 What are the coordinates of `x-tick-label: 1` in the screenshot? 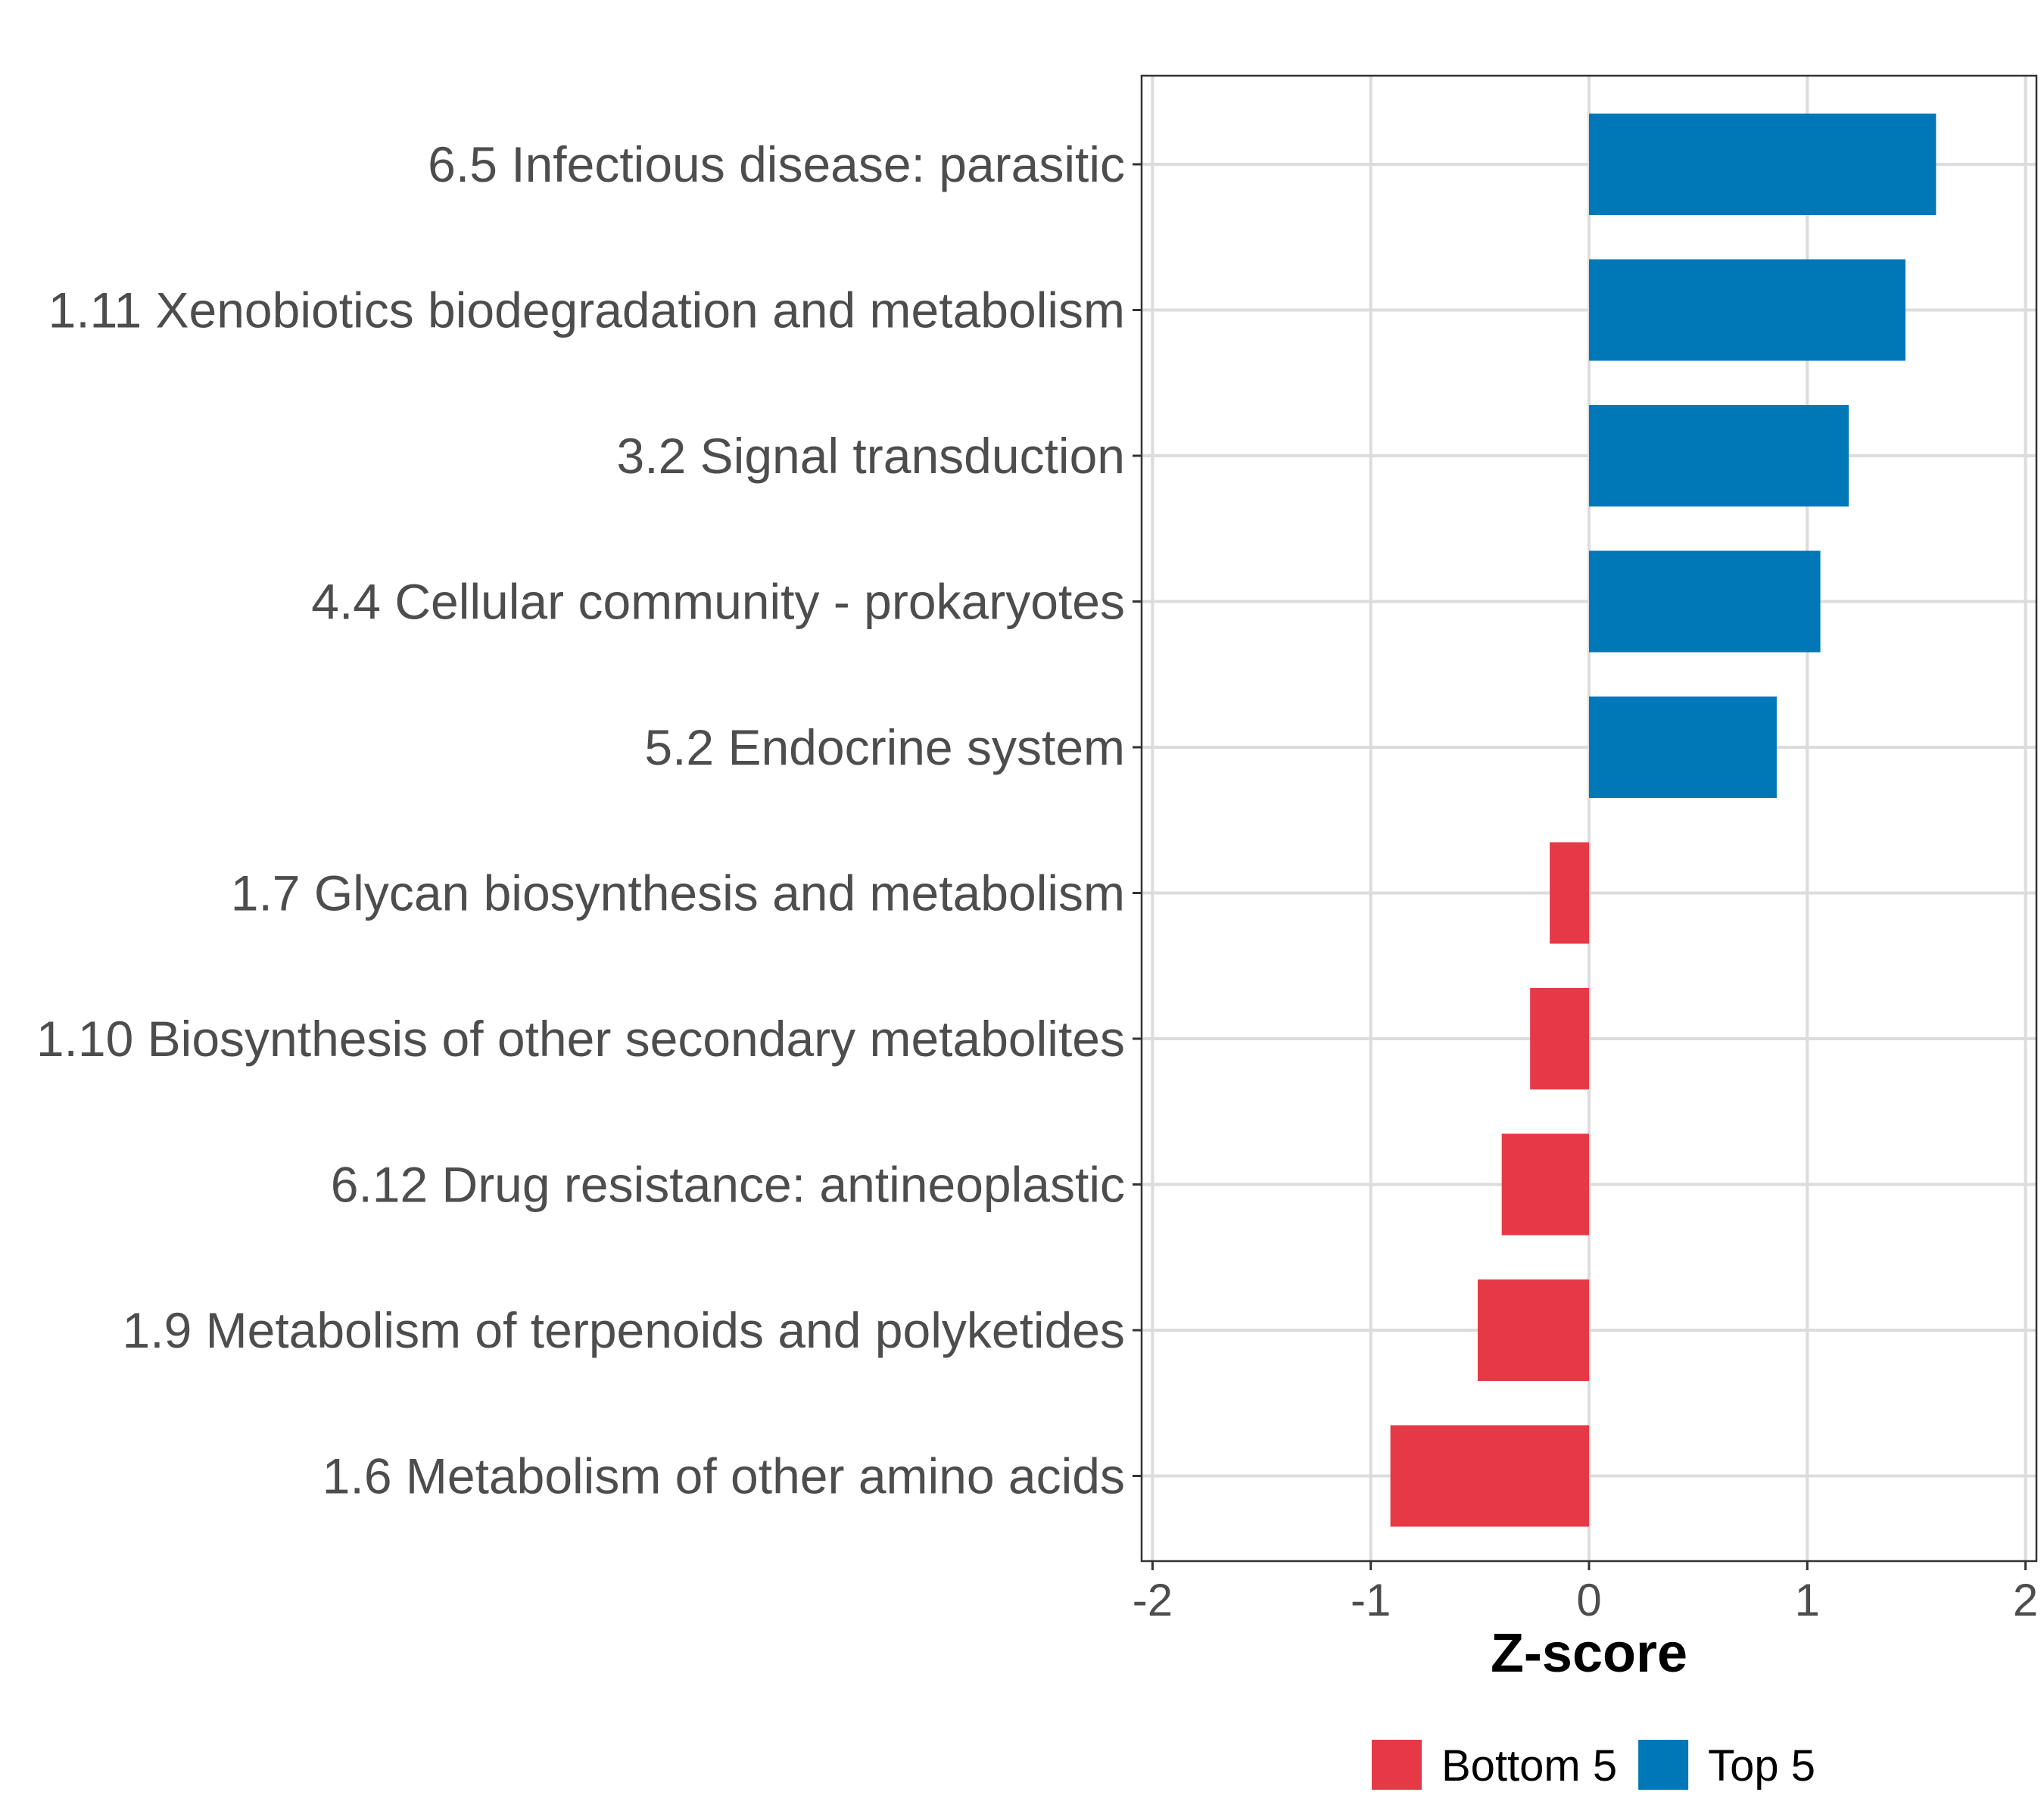 It's located at (1807, 1600).